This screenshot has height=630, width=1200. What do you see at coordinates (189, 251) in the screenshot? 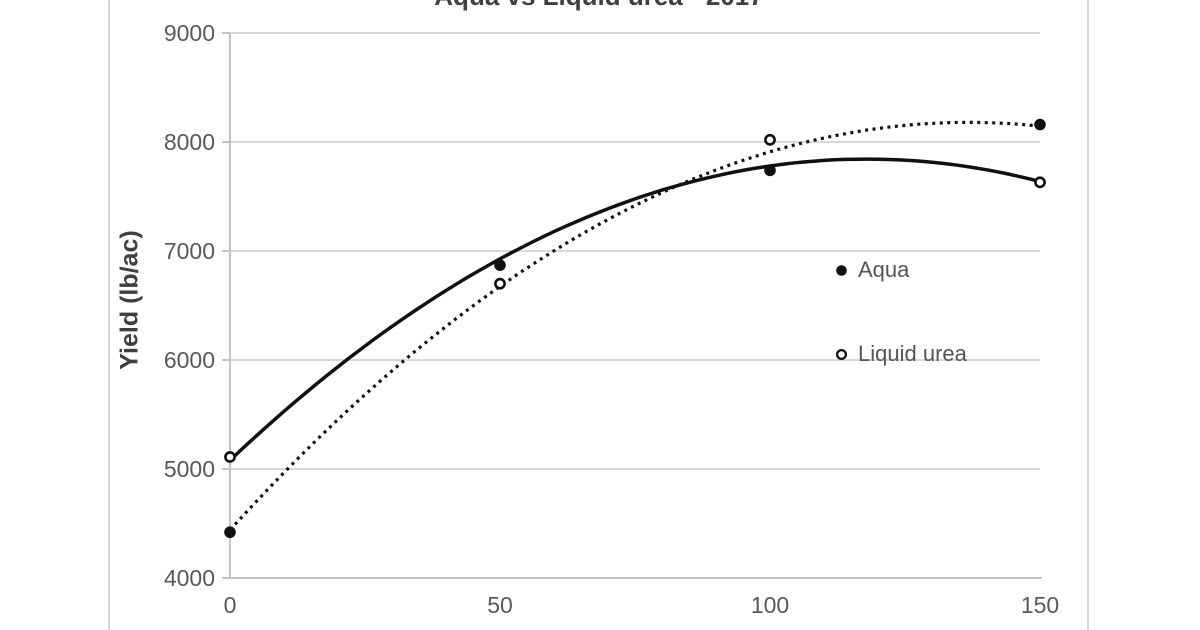
I see `y-tick-label: 7000` at bounding box center [189, 251].